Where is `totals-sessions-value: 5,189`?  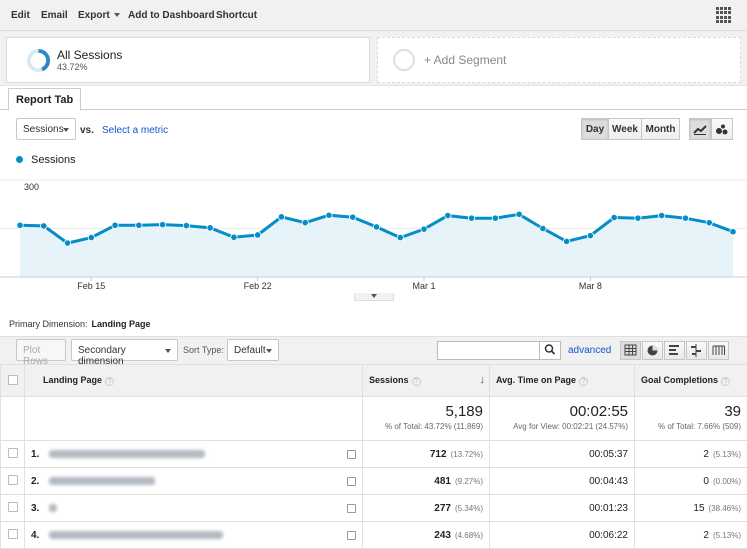 totals-sessions-value: 5,189 is located at coordinates (464, 411).